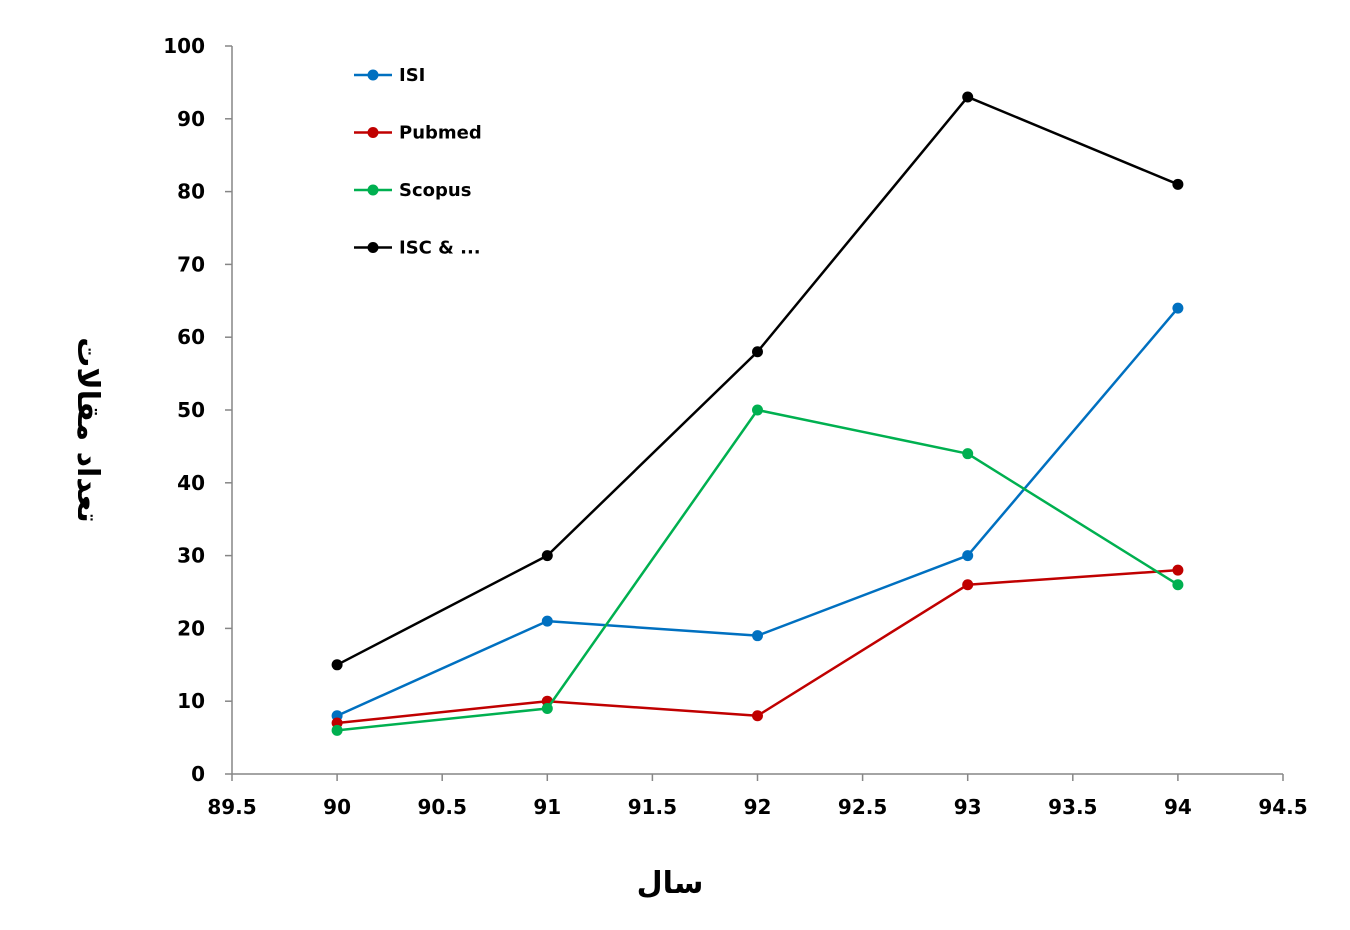 The image size is (1350, 930). Describe the element at coordinates (1282, 807) in the screenshot. I see `x-tick-label: 94.5` at that location.